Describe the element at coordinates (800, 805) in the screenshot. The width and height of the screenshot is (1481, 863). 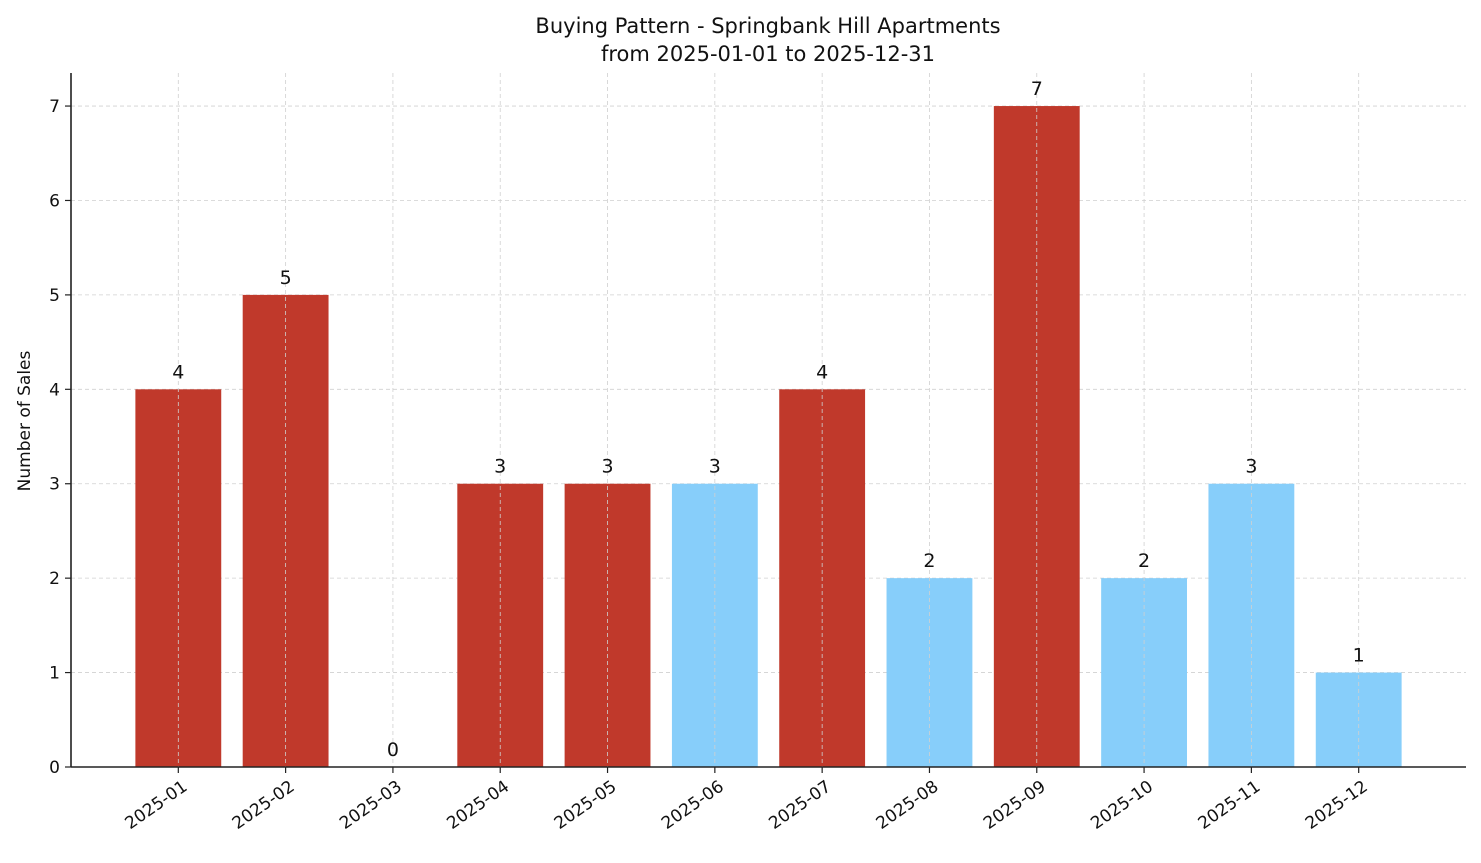
I see `x-tick-label: 2025-07` at that location.